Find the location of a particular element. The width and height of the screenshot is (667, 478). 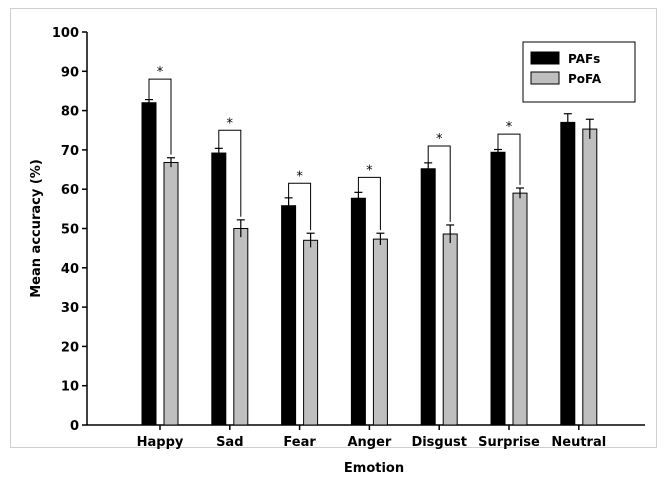

y-tick-label: 100 is located at coordinates (65, 33).